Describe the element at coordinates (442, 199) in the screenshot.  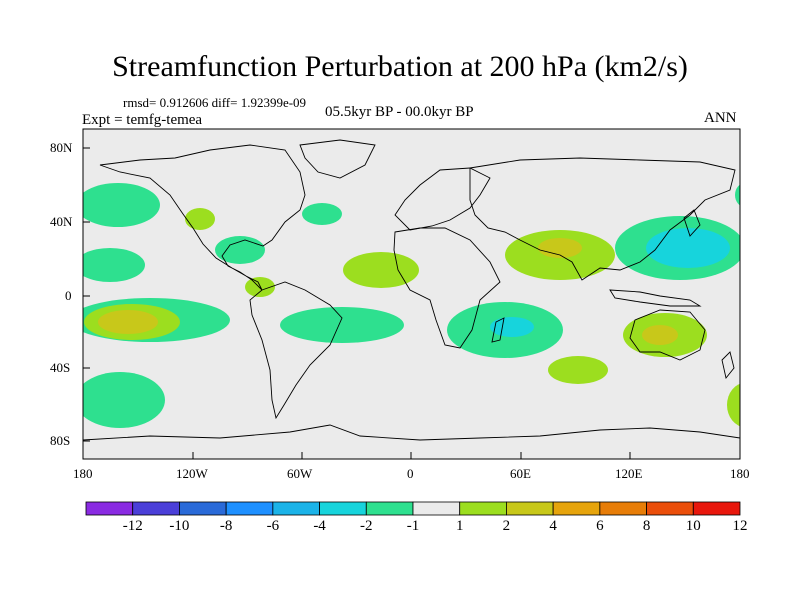
I see `coast-europe` at that location.